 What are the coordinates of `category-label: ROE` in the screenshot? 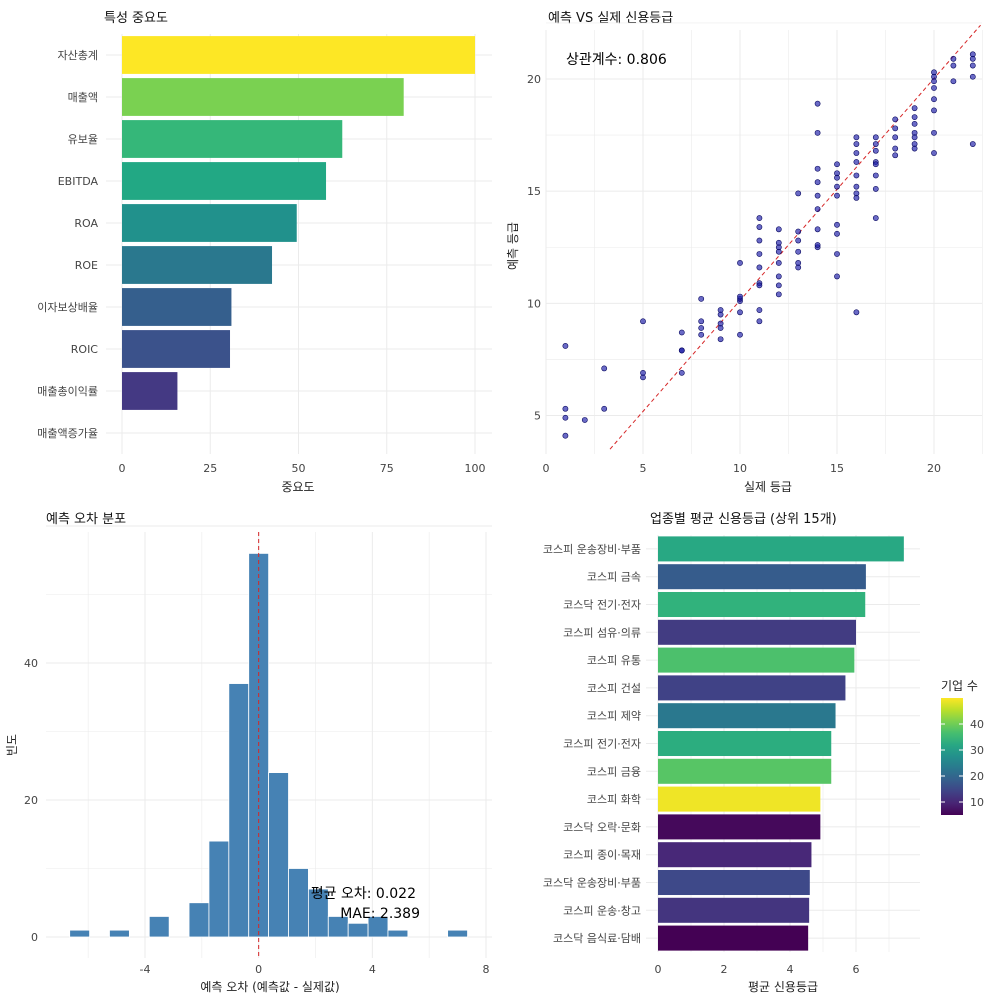 It's located at (86, 265).